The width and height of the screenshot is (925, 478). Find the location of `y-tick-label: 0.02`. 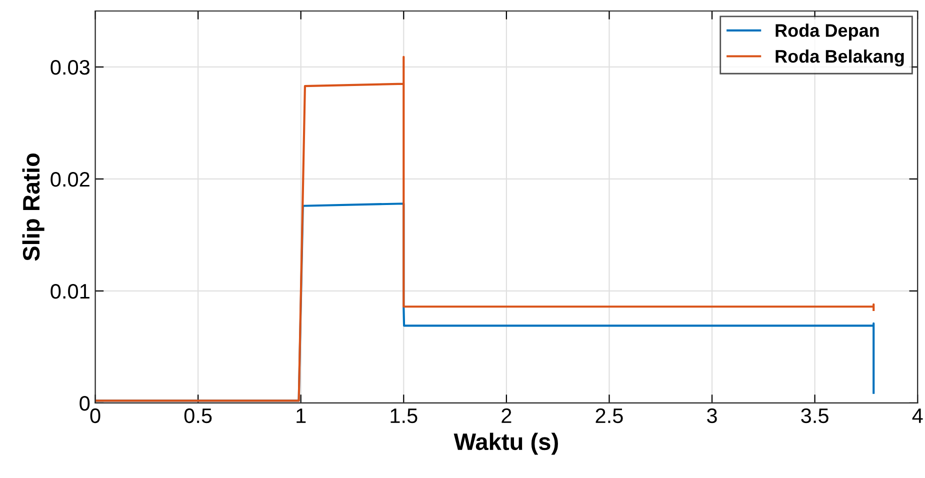

y-tick-label: 0.02 is located at coordinates (70, 179).